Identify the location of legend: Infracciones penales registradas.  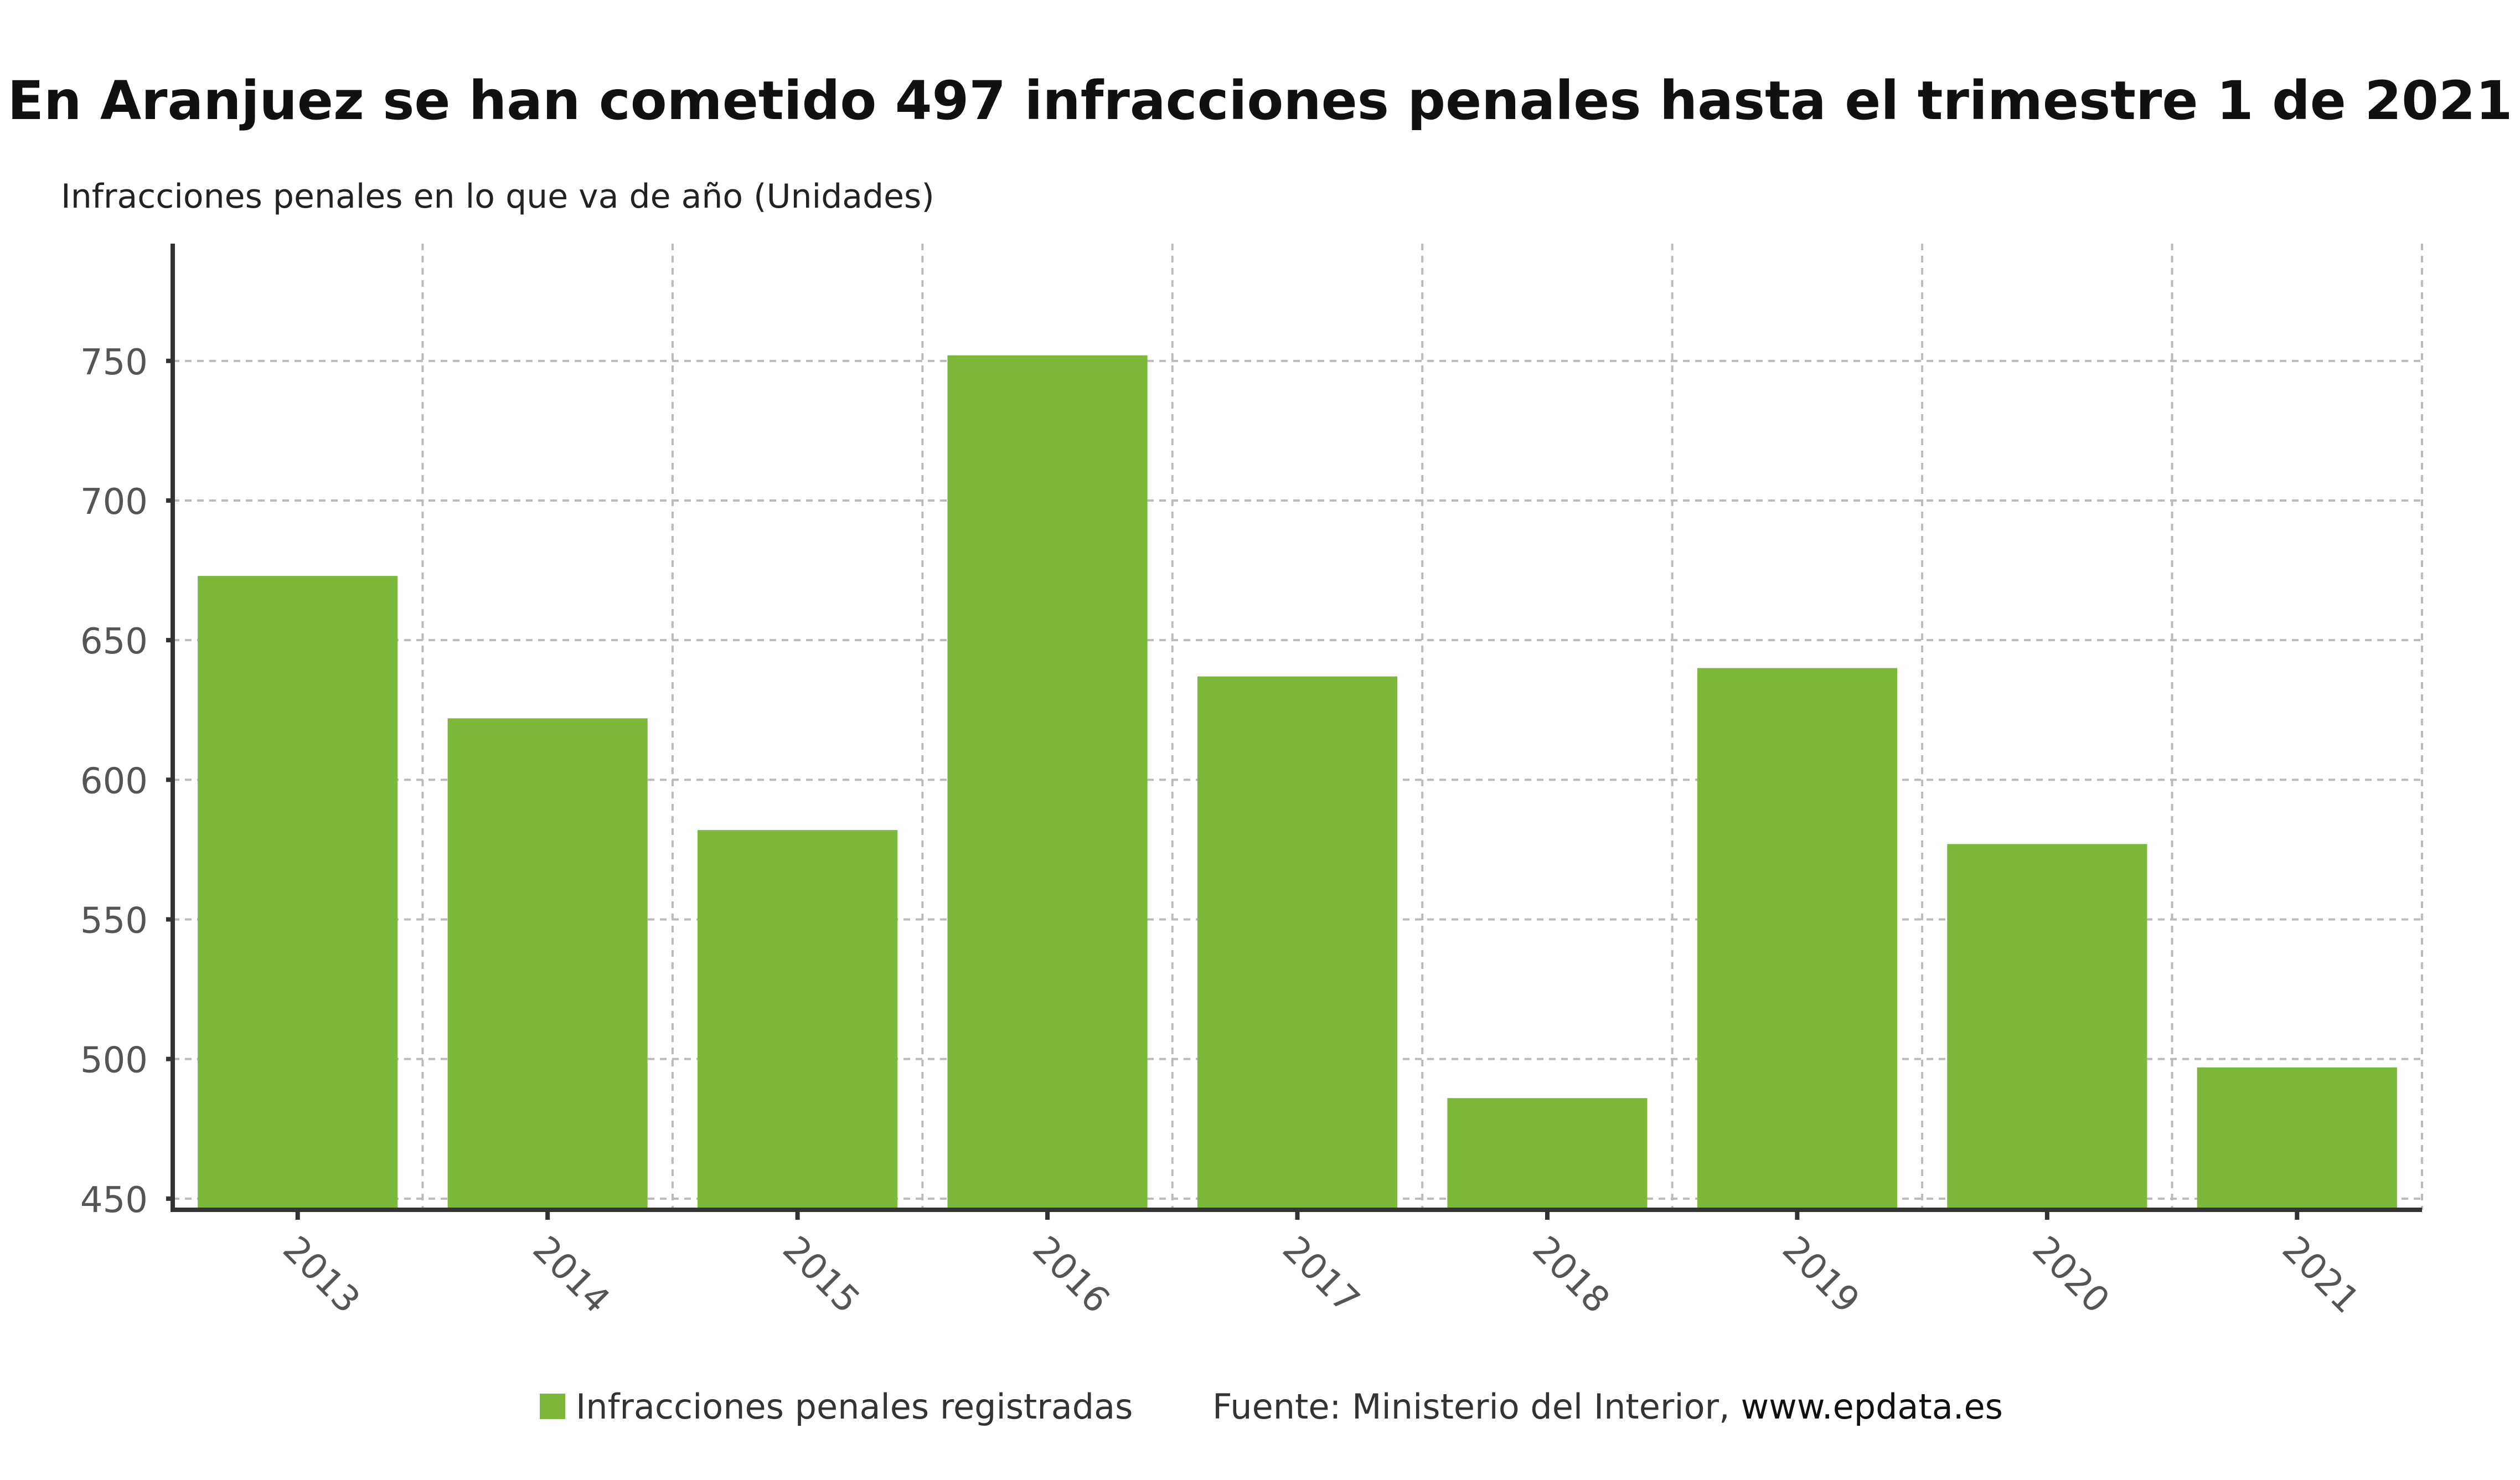
(836, 1406).